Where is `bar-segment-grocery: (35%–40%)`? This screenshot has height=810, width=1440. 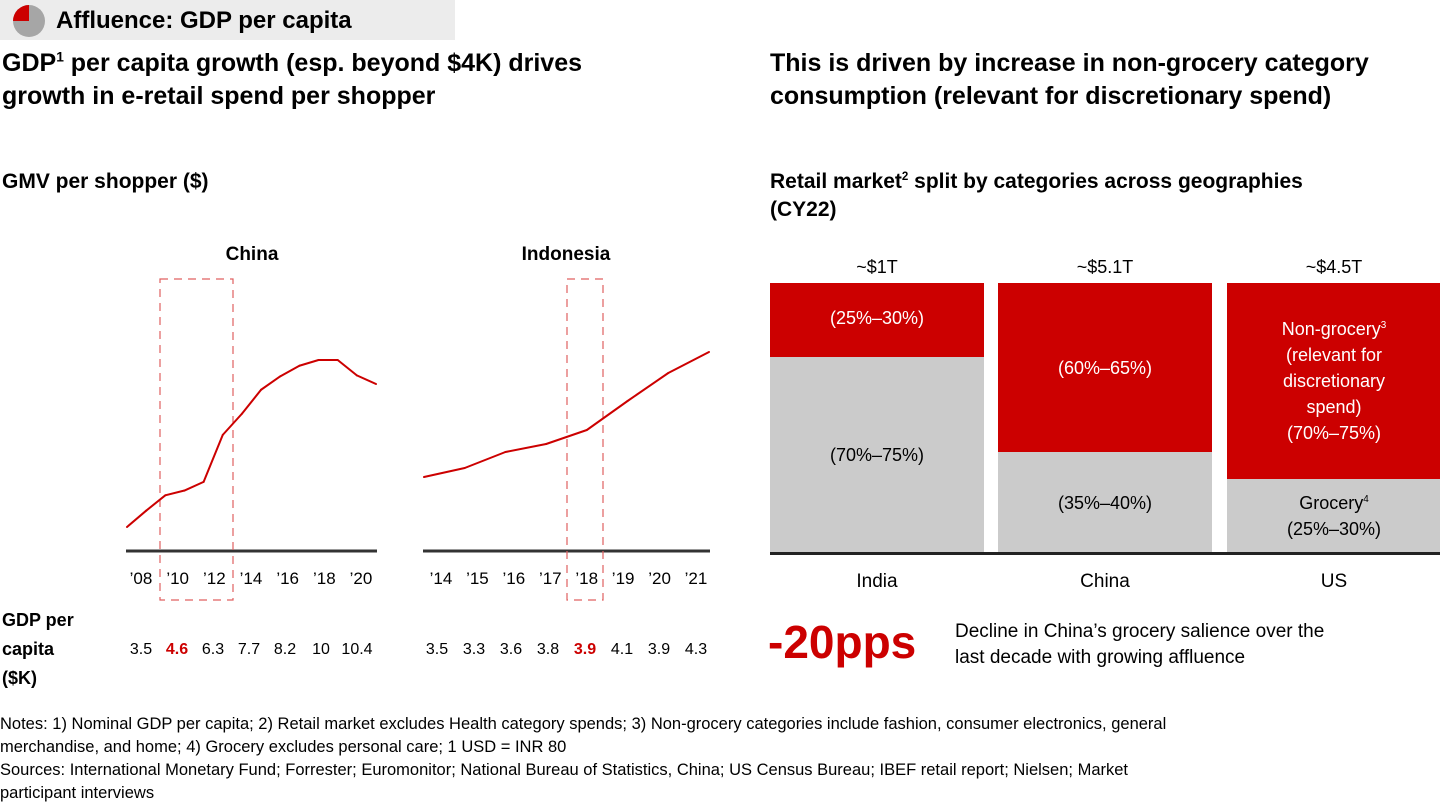 bar-segment-grocery: (35%–40%) is located at coordinates (1105, 502).